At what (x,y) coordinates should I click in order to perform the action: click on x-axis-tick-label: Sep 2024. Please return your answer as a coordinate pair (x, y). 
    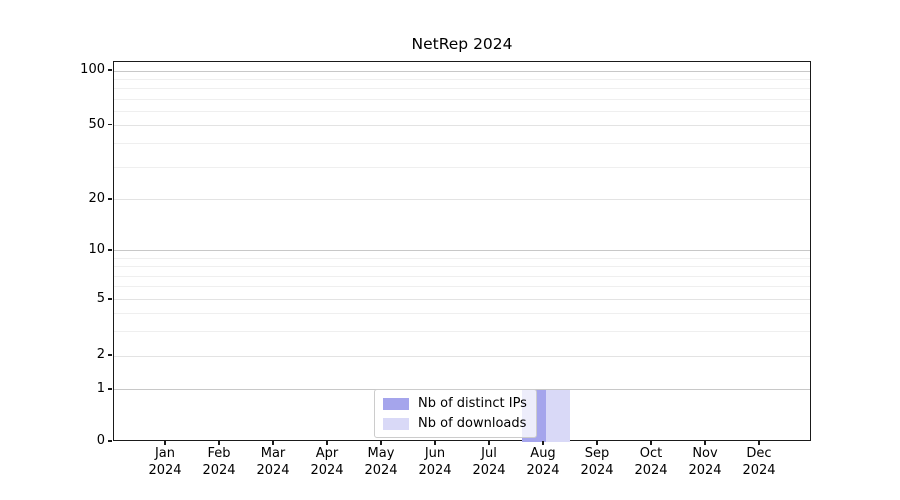
    Looking at the image, I should click on (597, 462).